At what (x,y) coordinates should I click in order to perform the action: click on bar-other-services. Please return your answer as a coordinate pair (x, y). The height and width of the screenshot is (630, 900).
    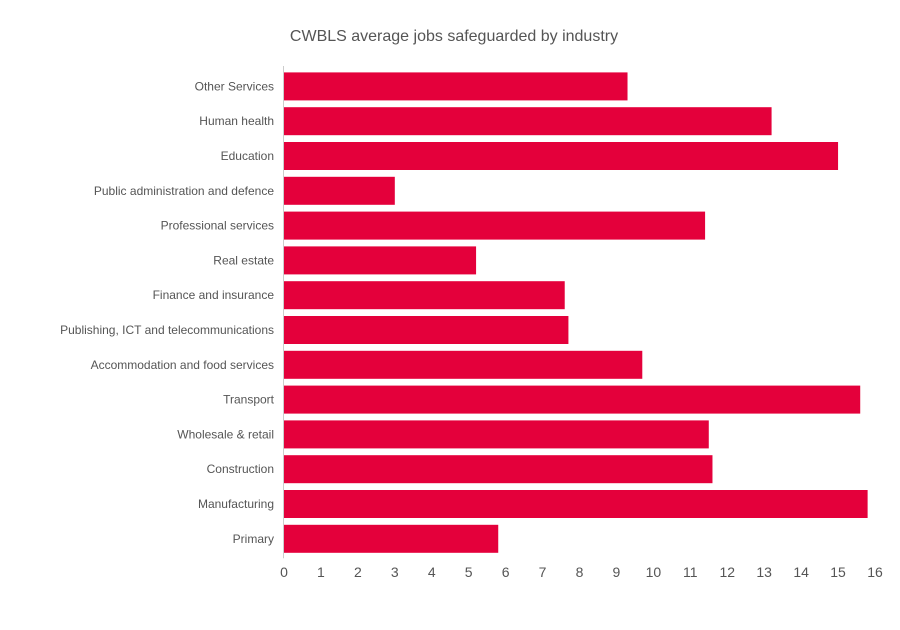
    Looking at the image, I should click on (456, 86).